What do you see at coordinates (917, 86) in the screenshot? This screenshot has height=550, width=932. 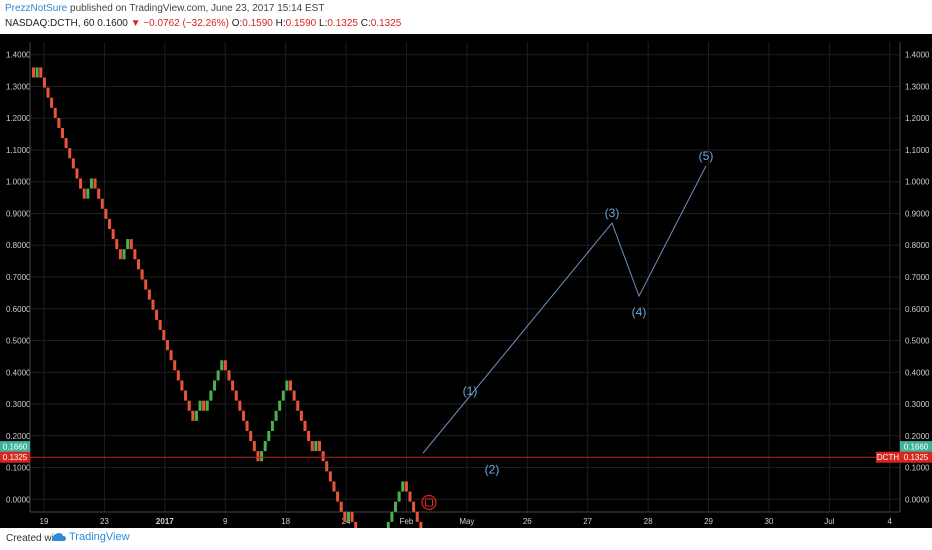 I see `y-tick-label-right: 1.3000` at bounding box center [917, 86].